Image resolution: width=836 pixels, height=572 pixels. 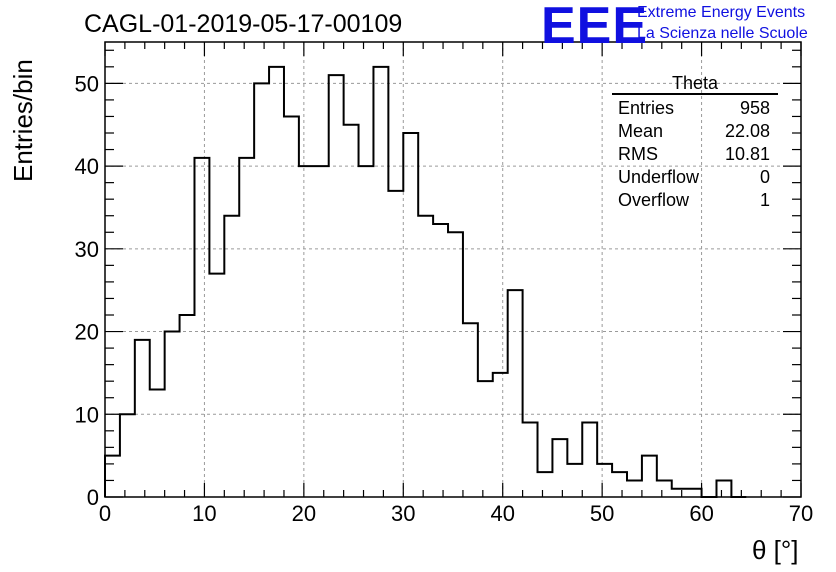 What do you see at coordinates (93, 497) in the screenshot?
I see `y-tick-label: 0` at bounding box center [93, 497].